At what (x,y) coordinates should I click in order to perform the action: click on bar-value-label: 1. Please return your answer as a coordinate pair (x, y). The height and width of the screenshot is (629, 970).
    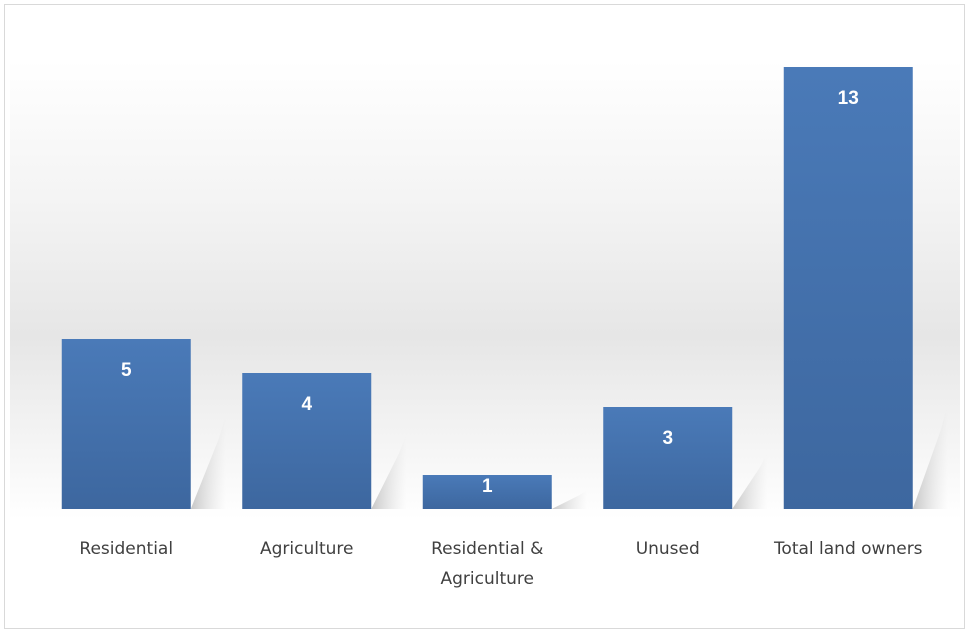
    Looking at the image, I should click on (487, 486).